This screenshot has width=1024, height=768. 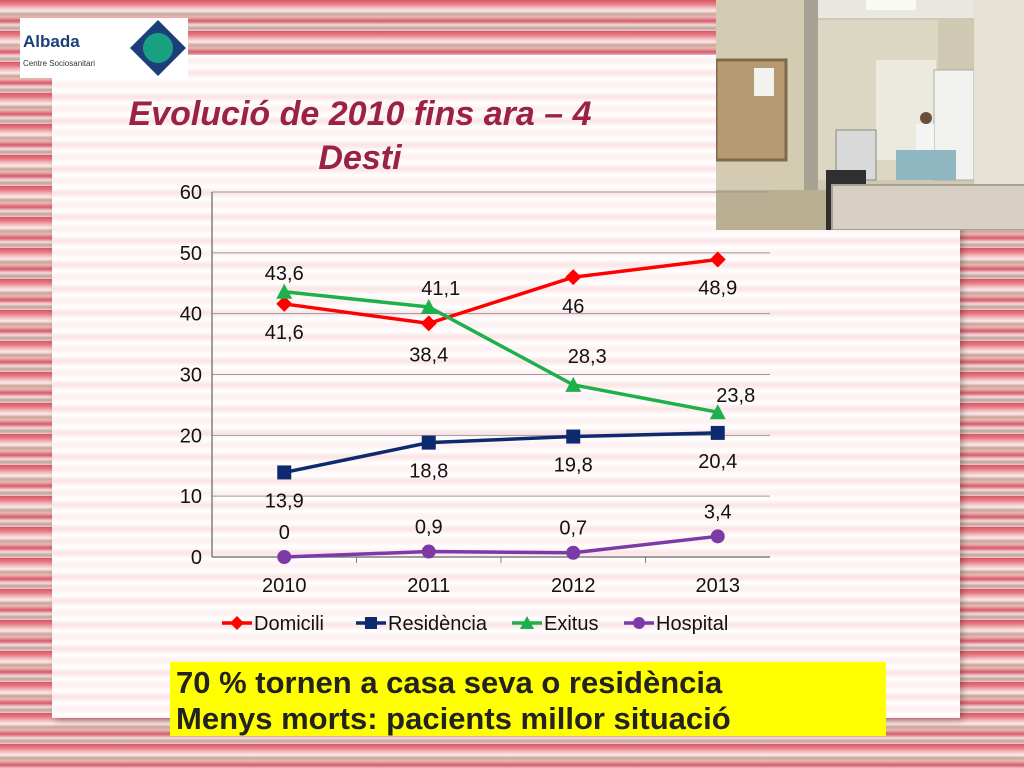 I want to click on y-tick-10: 10, so click(x=191, y=497).